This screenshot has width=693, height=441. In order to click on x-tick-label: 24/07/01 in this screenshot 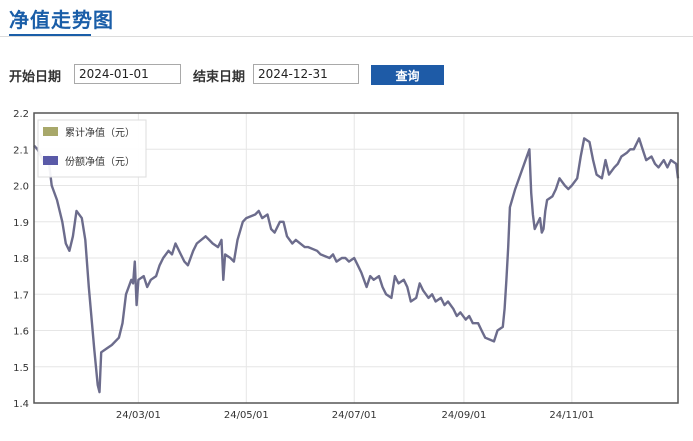, I will do `click(354, 415)`.